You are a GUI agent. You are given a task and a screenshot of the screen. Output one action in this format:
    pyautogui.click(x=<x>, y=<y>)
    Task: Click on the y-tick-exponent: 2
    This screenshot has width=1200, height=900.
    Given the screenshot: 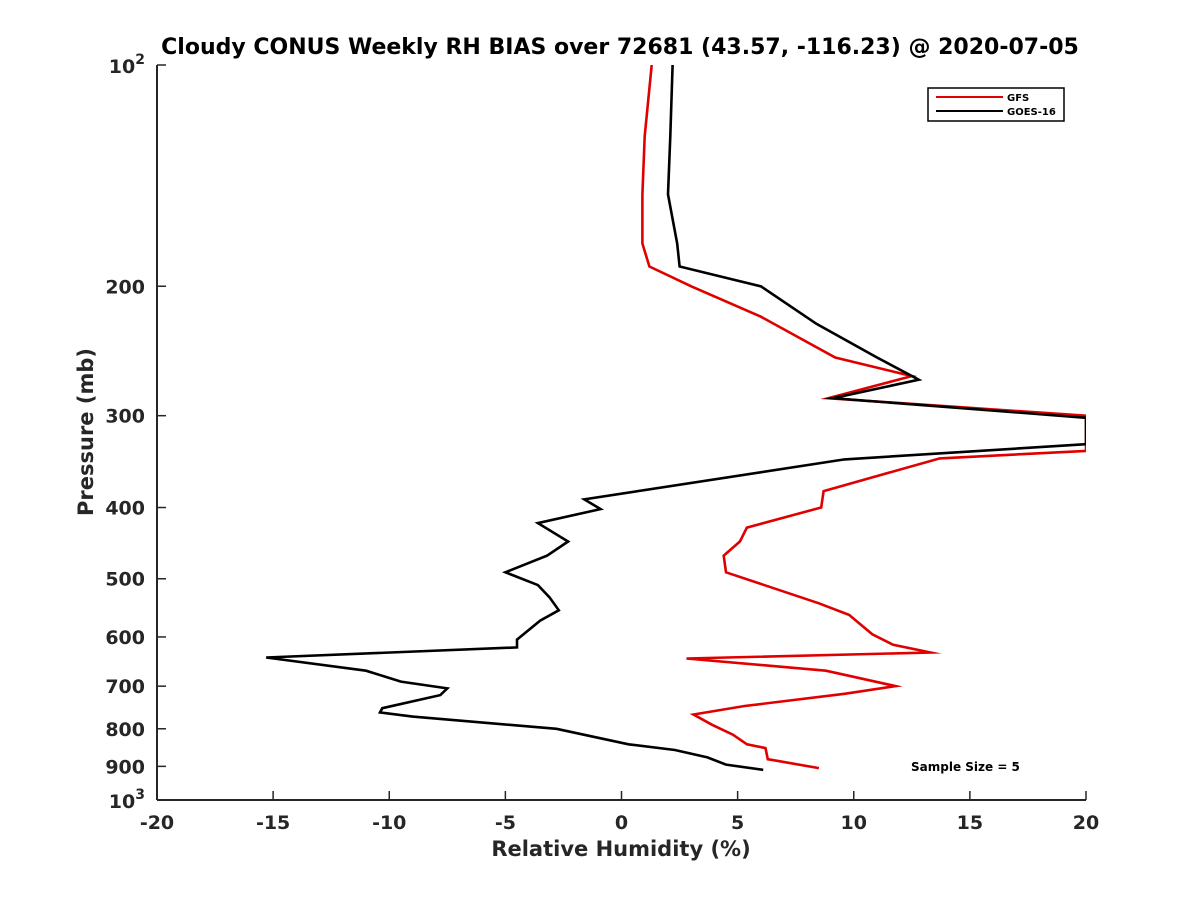 What is the action you would take?
    pyautogui.click(x=140, y=60)
    